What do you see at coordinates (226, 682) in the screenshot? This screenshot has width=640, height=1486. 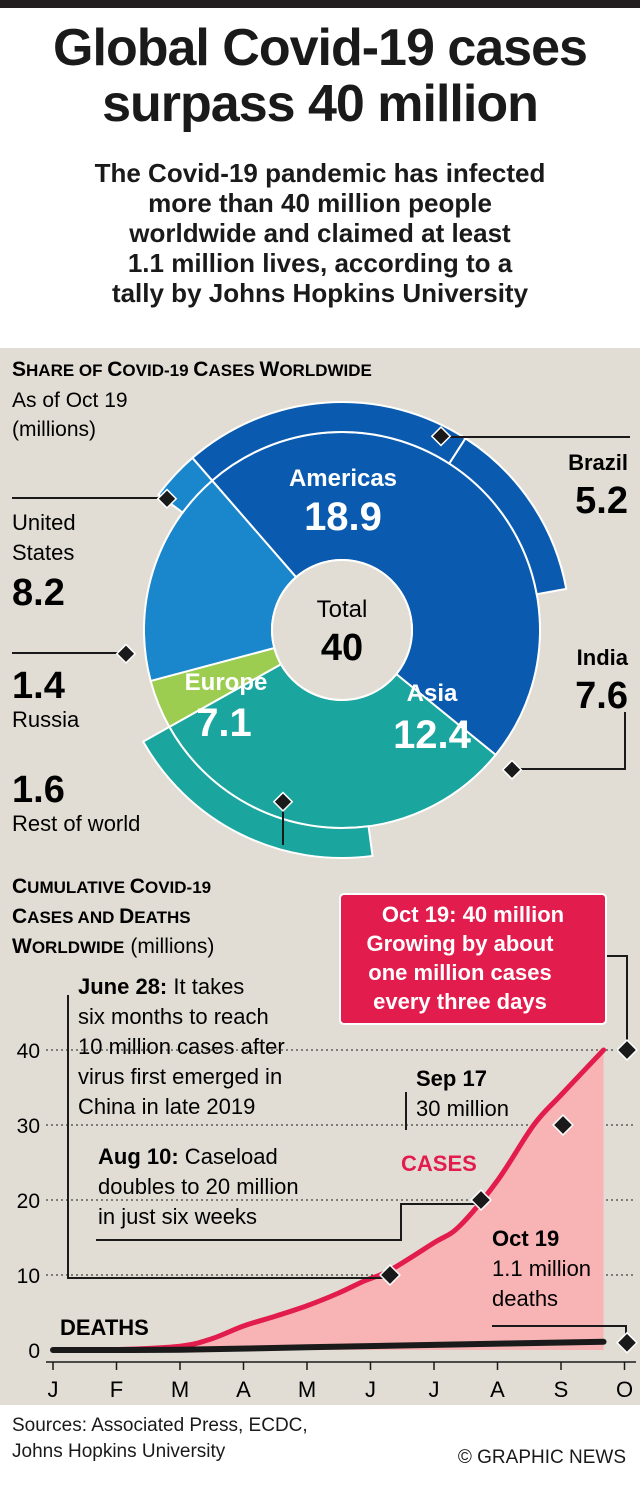 I see `label-europe-name: Europe` at bounding box center [226, 682].